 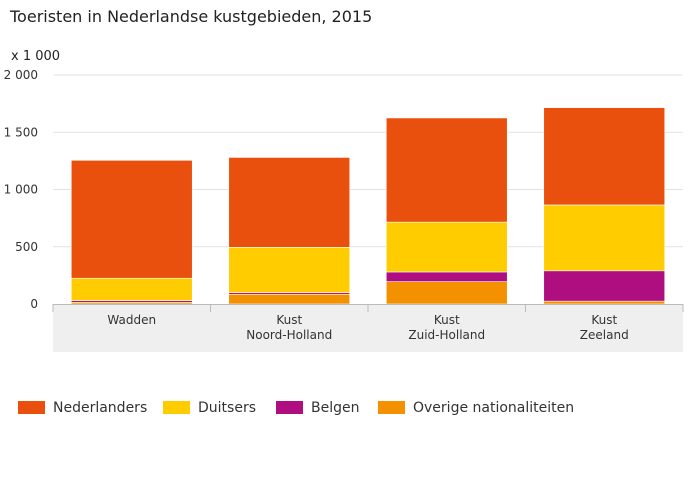 What do you see at coordinates (100, 408) in the screenshot?
I see `legend-label: Nederlanders` at bounding box center [100, 408].